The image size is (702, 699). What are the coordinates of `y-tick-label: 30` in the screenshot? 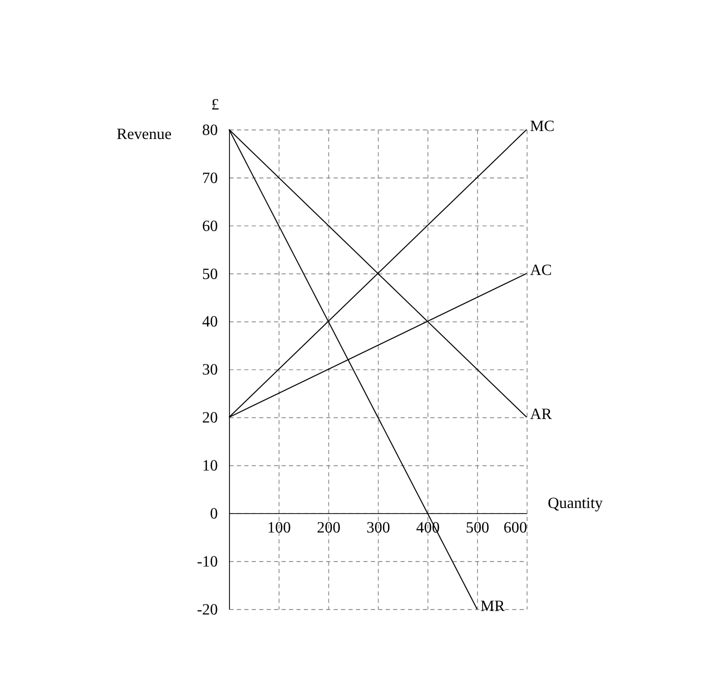 It's located at (210, 370).